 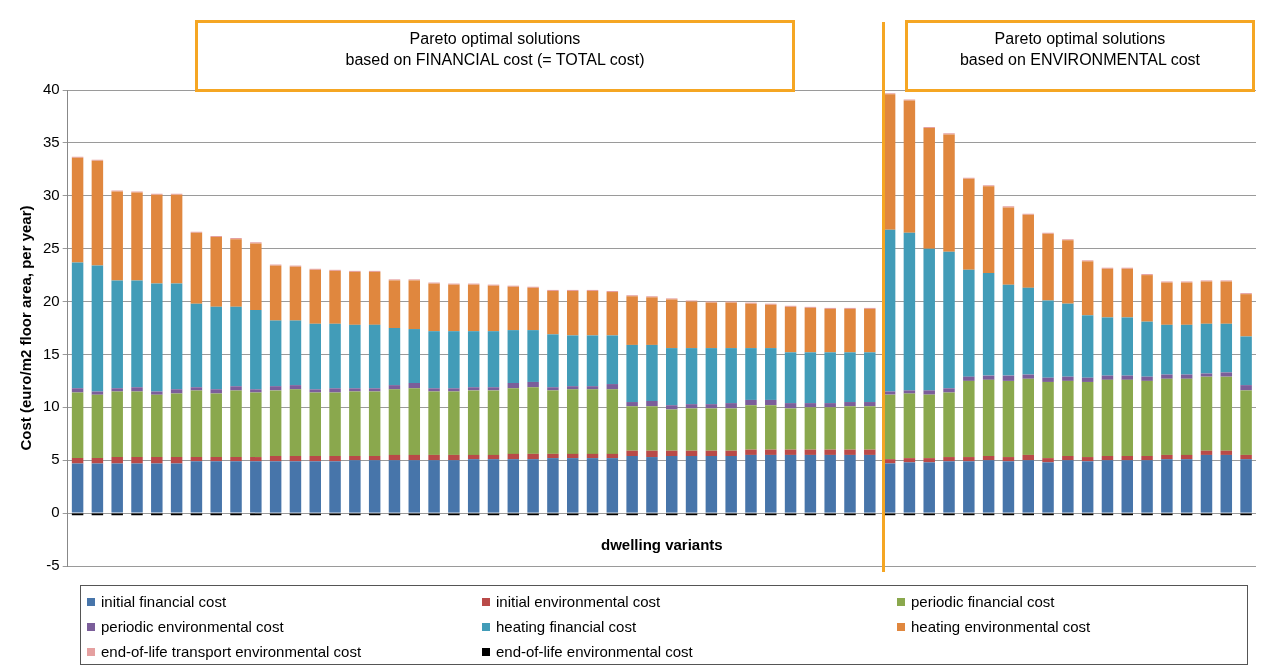 I want to click on y-tick-label: 0, so click(x=55, y=512).